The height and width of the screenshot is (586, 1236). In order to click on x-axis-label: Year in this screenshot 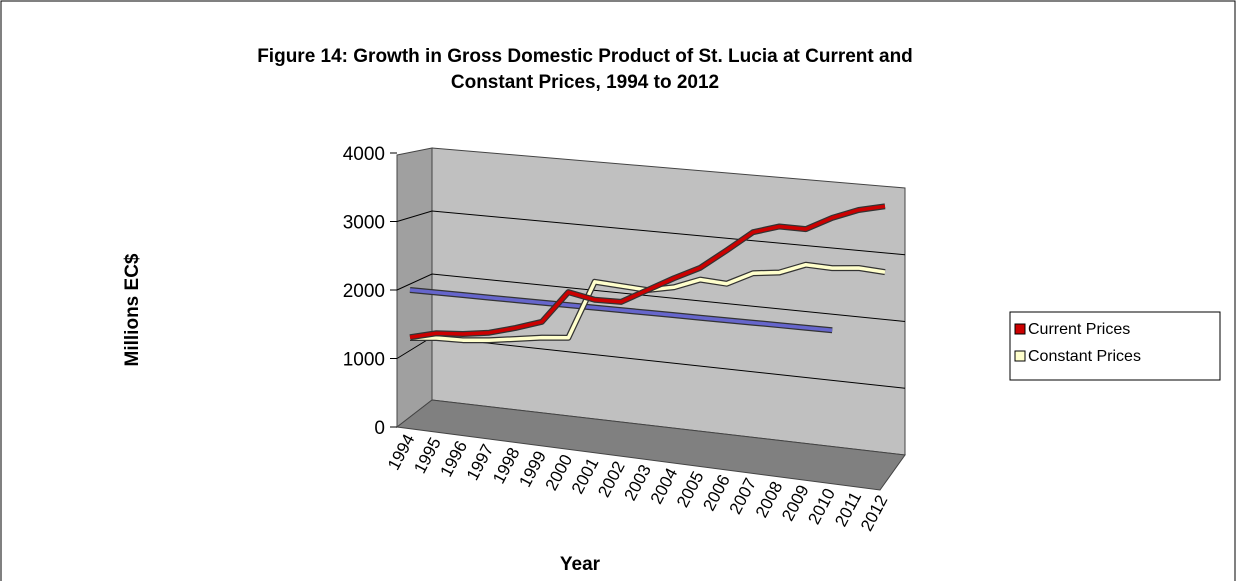, I will do `click(580, 564)`.